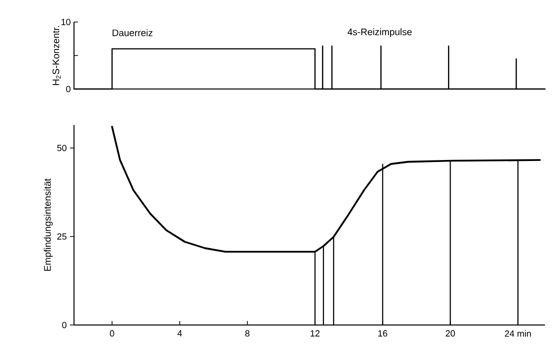 Image resolution: width=560 pixels, height=364 pixels. I want to click on y-axis-title: Empfindungsintensität, so click(48, 224).